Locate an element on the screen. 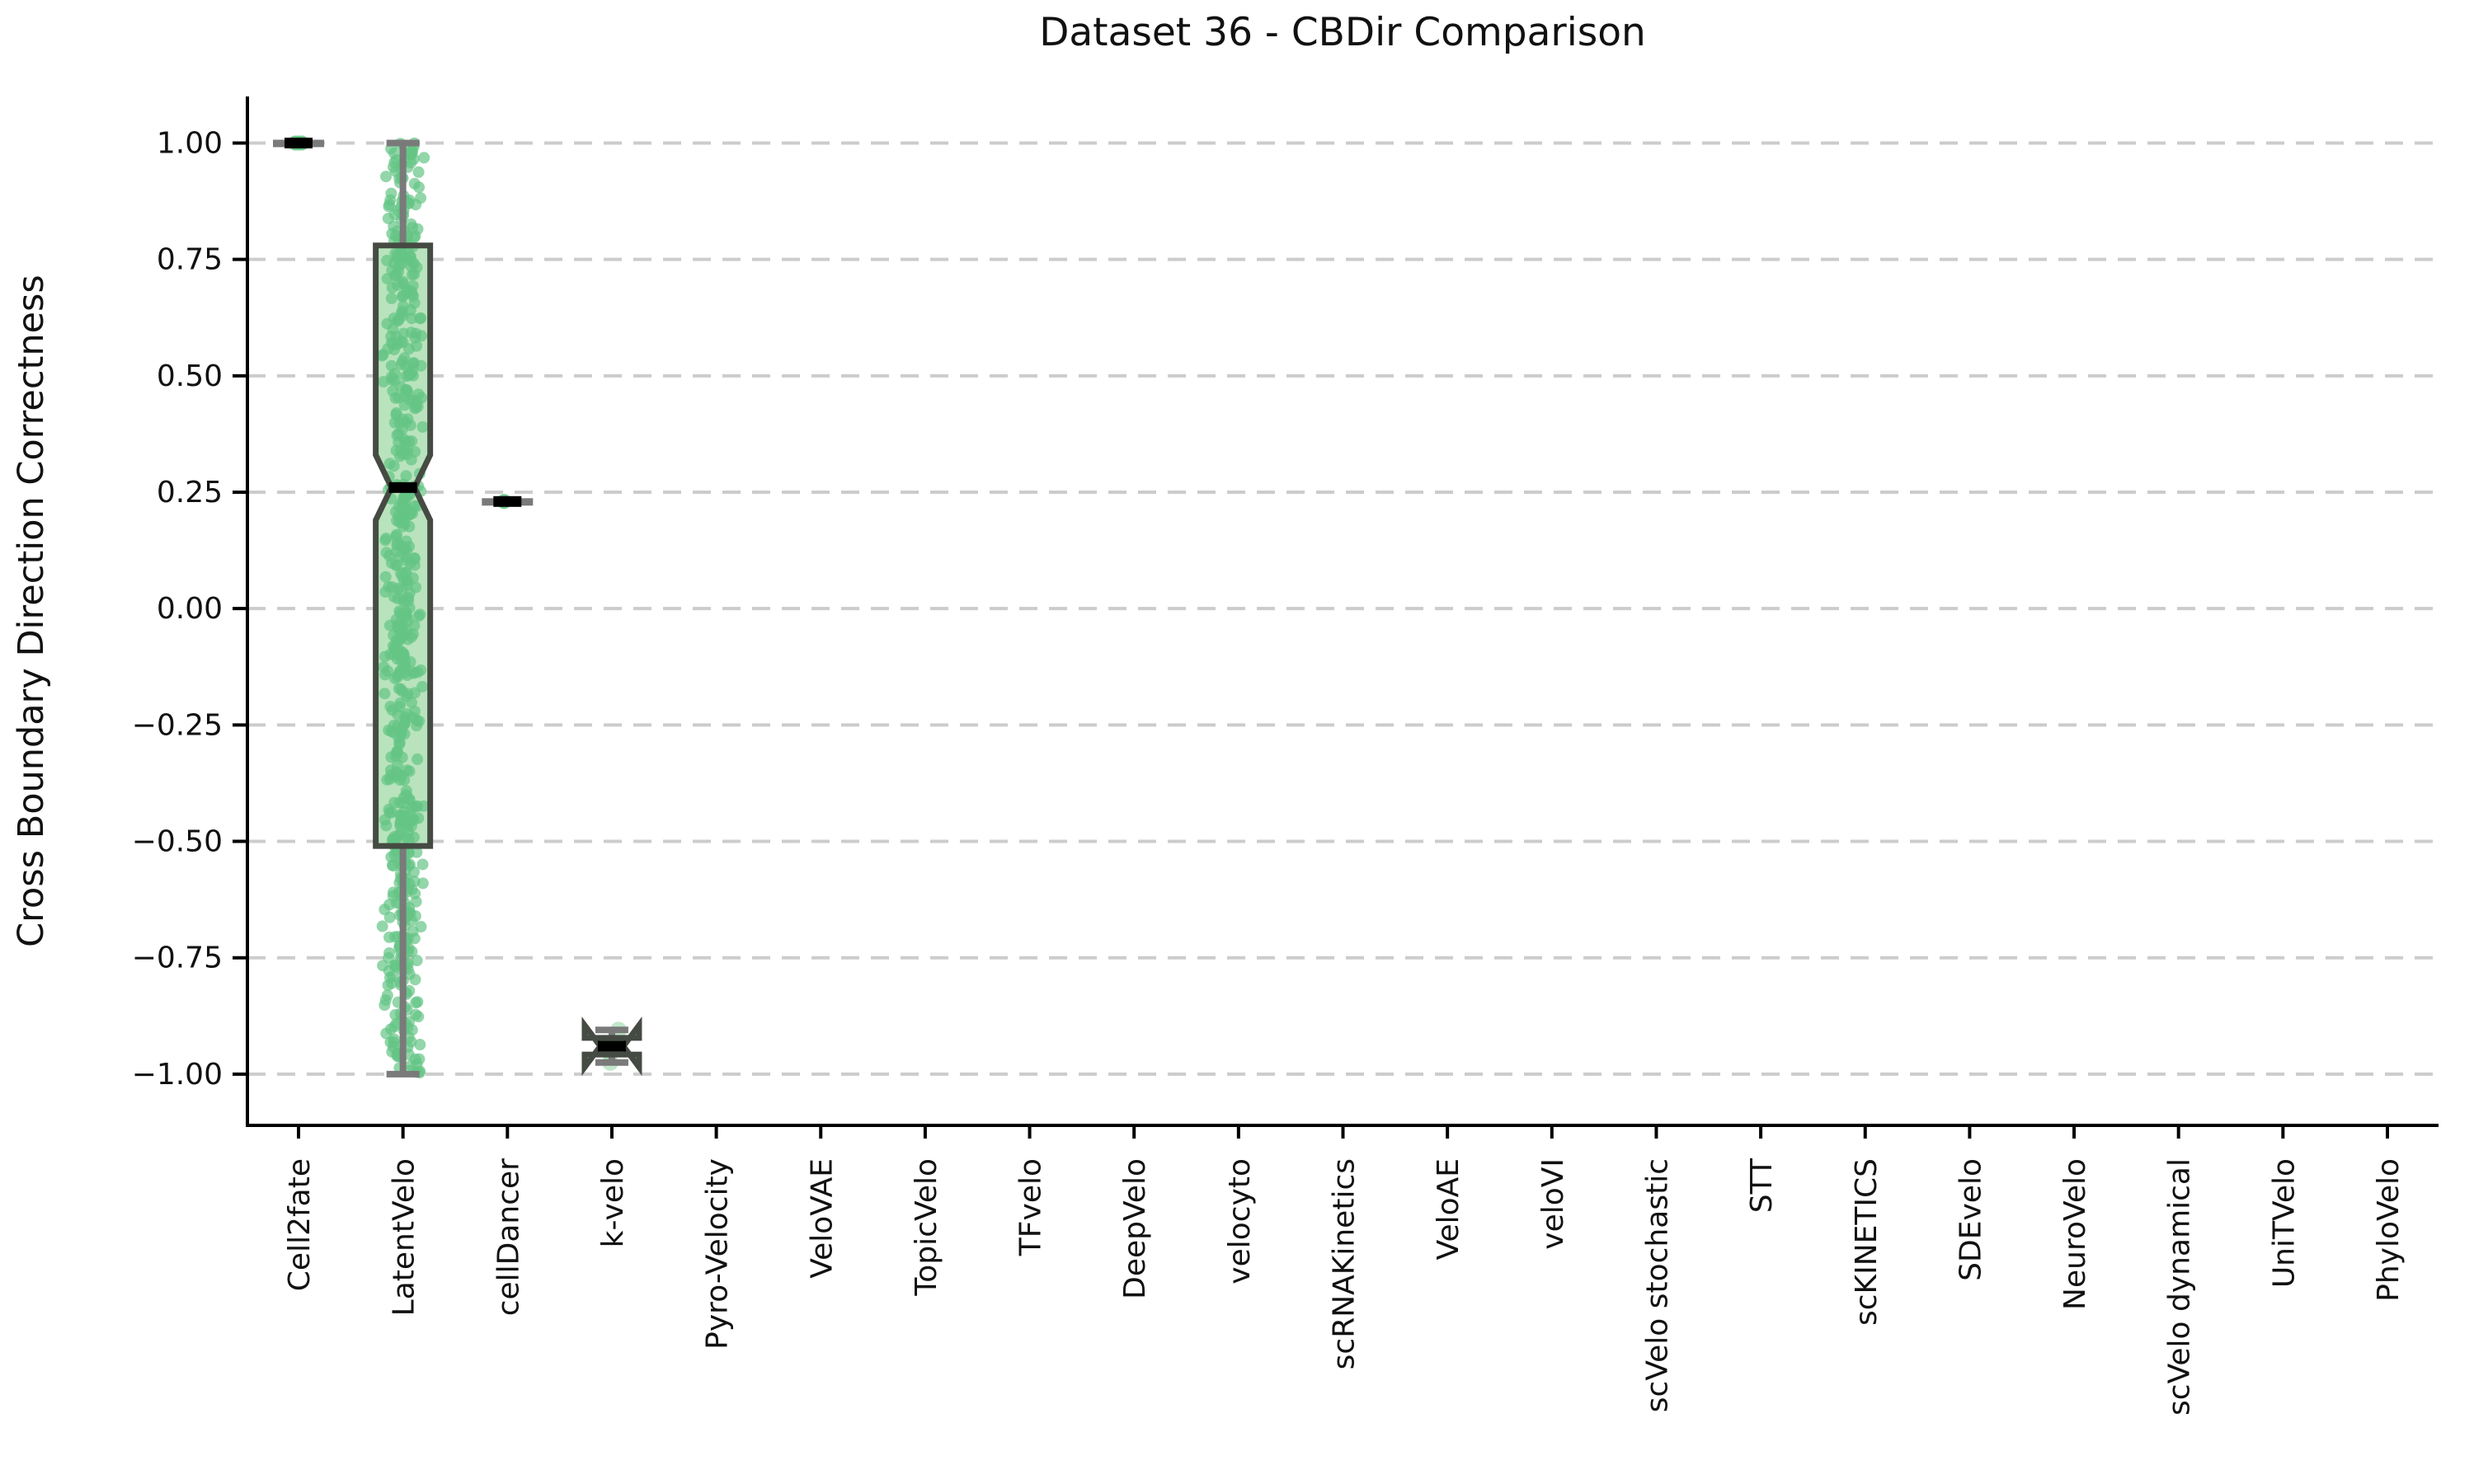  y-tick-label: 0.25 is located at coordinates (190, 493).